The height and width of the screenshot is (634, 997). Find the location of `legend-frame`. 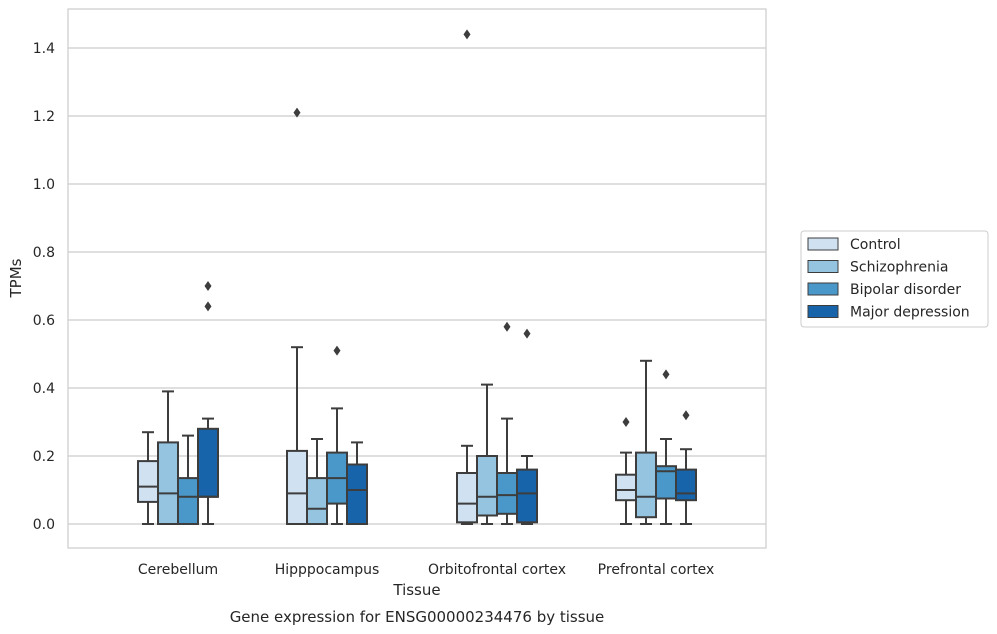

legend-frame is located at coordinates (894, 279).